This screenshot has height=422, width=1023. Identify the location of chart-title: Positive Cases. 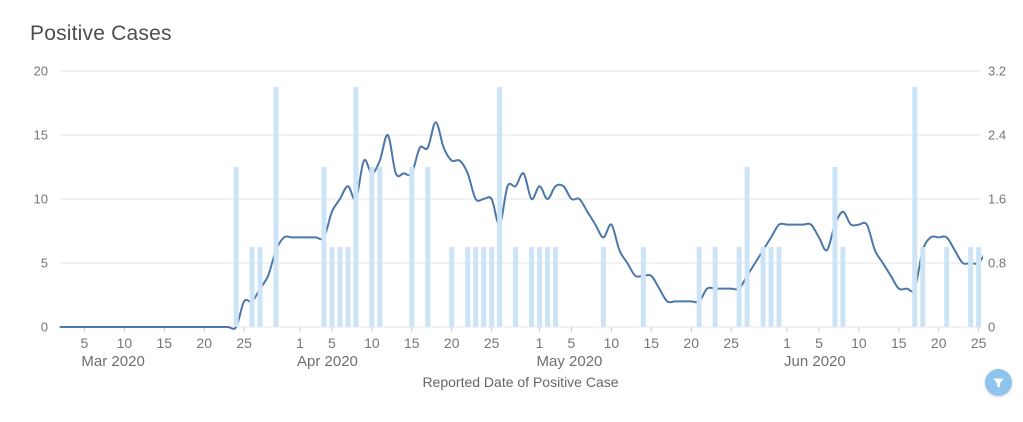
(101, 33).